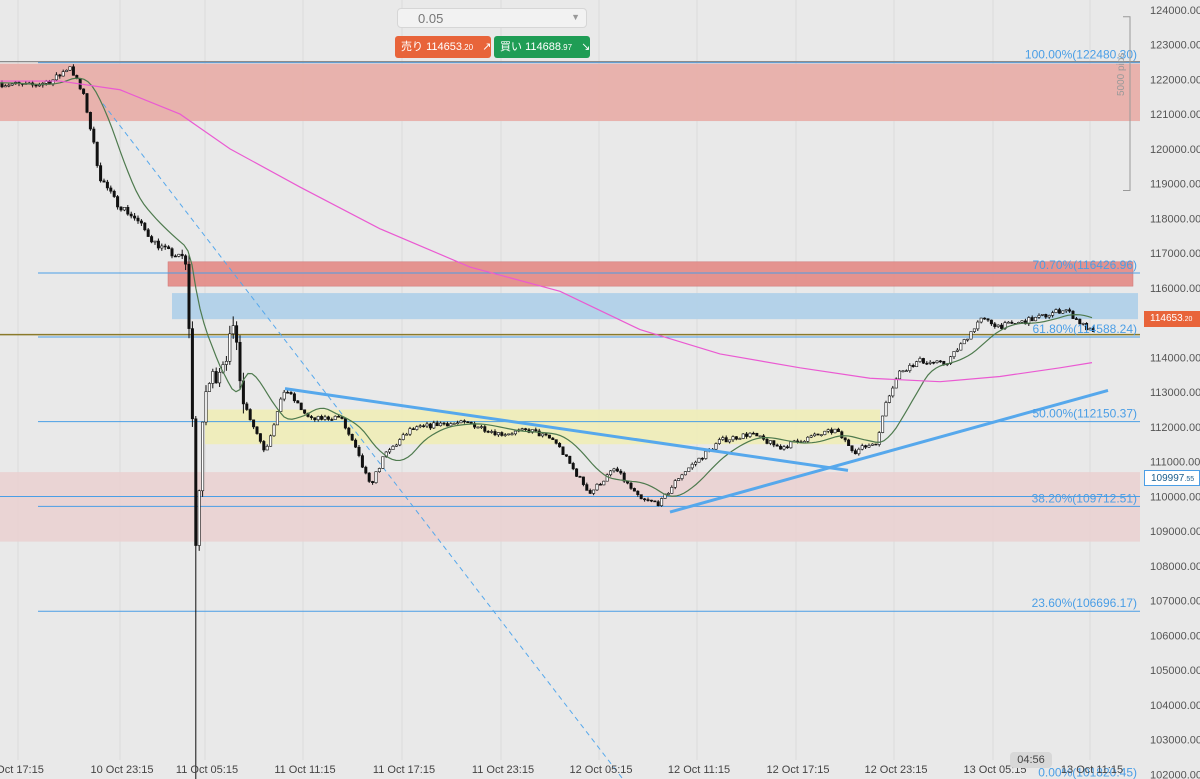  I want to click on descending-trendline, so click(566, 429).